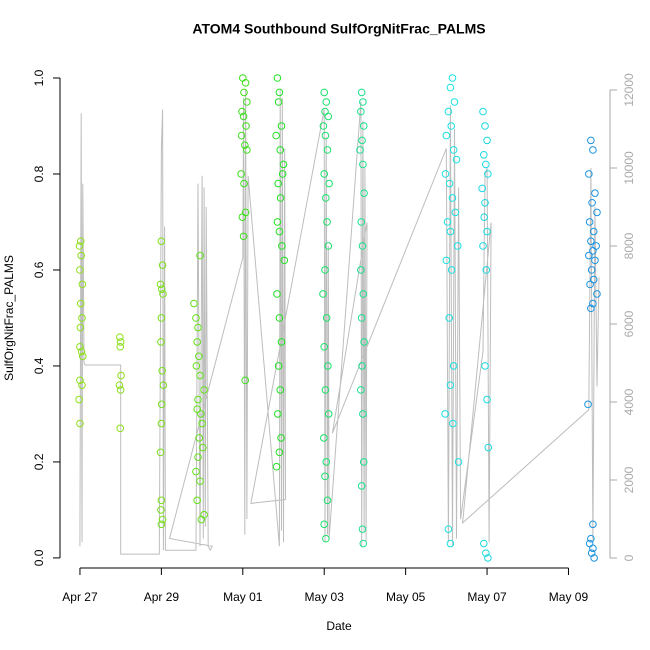  I want to click on y-tick-label: 0.6, so click(39, 269).